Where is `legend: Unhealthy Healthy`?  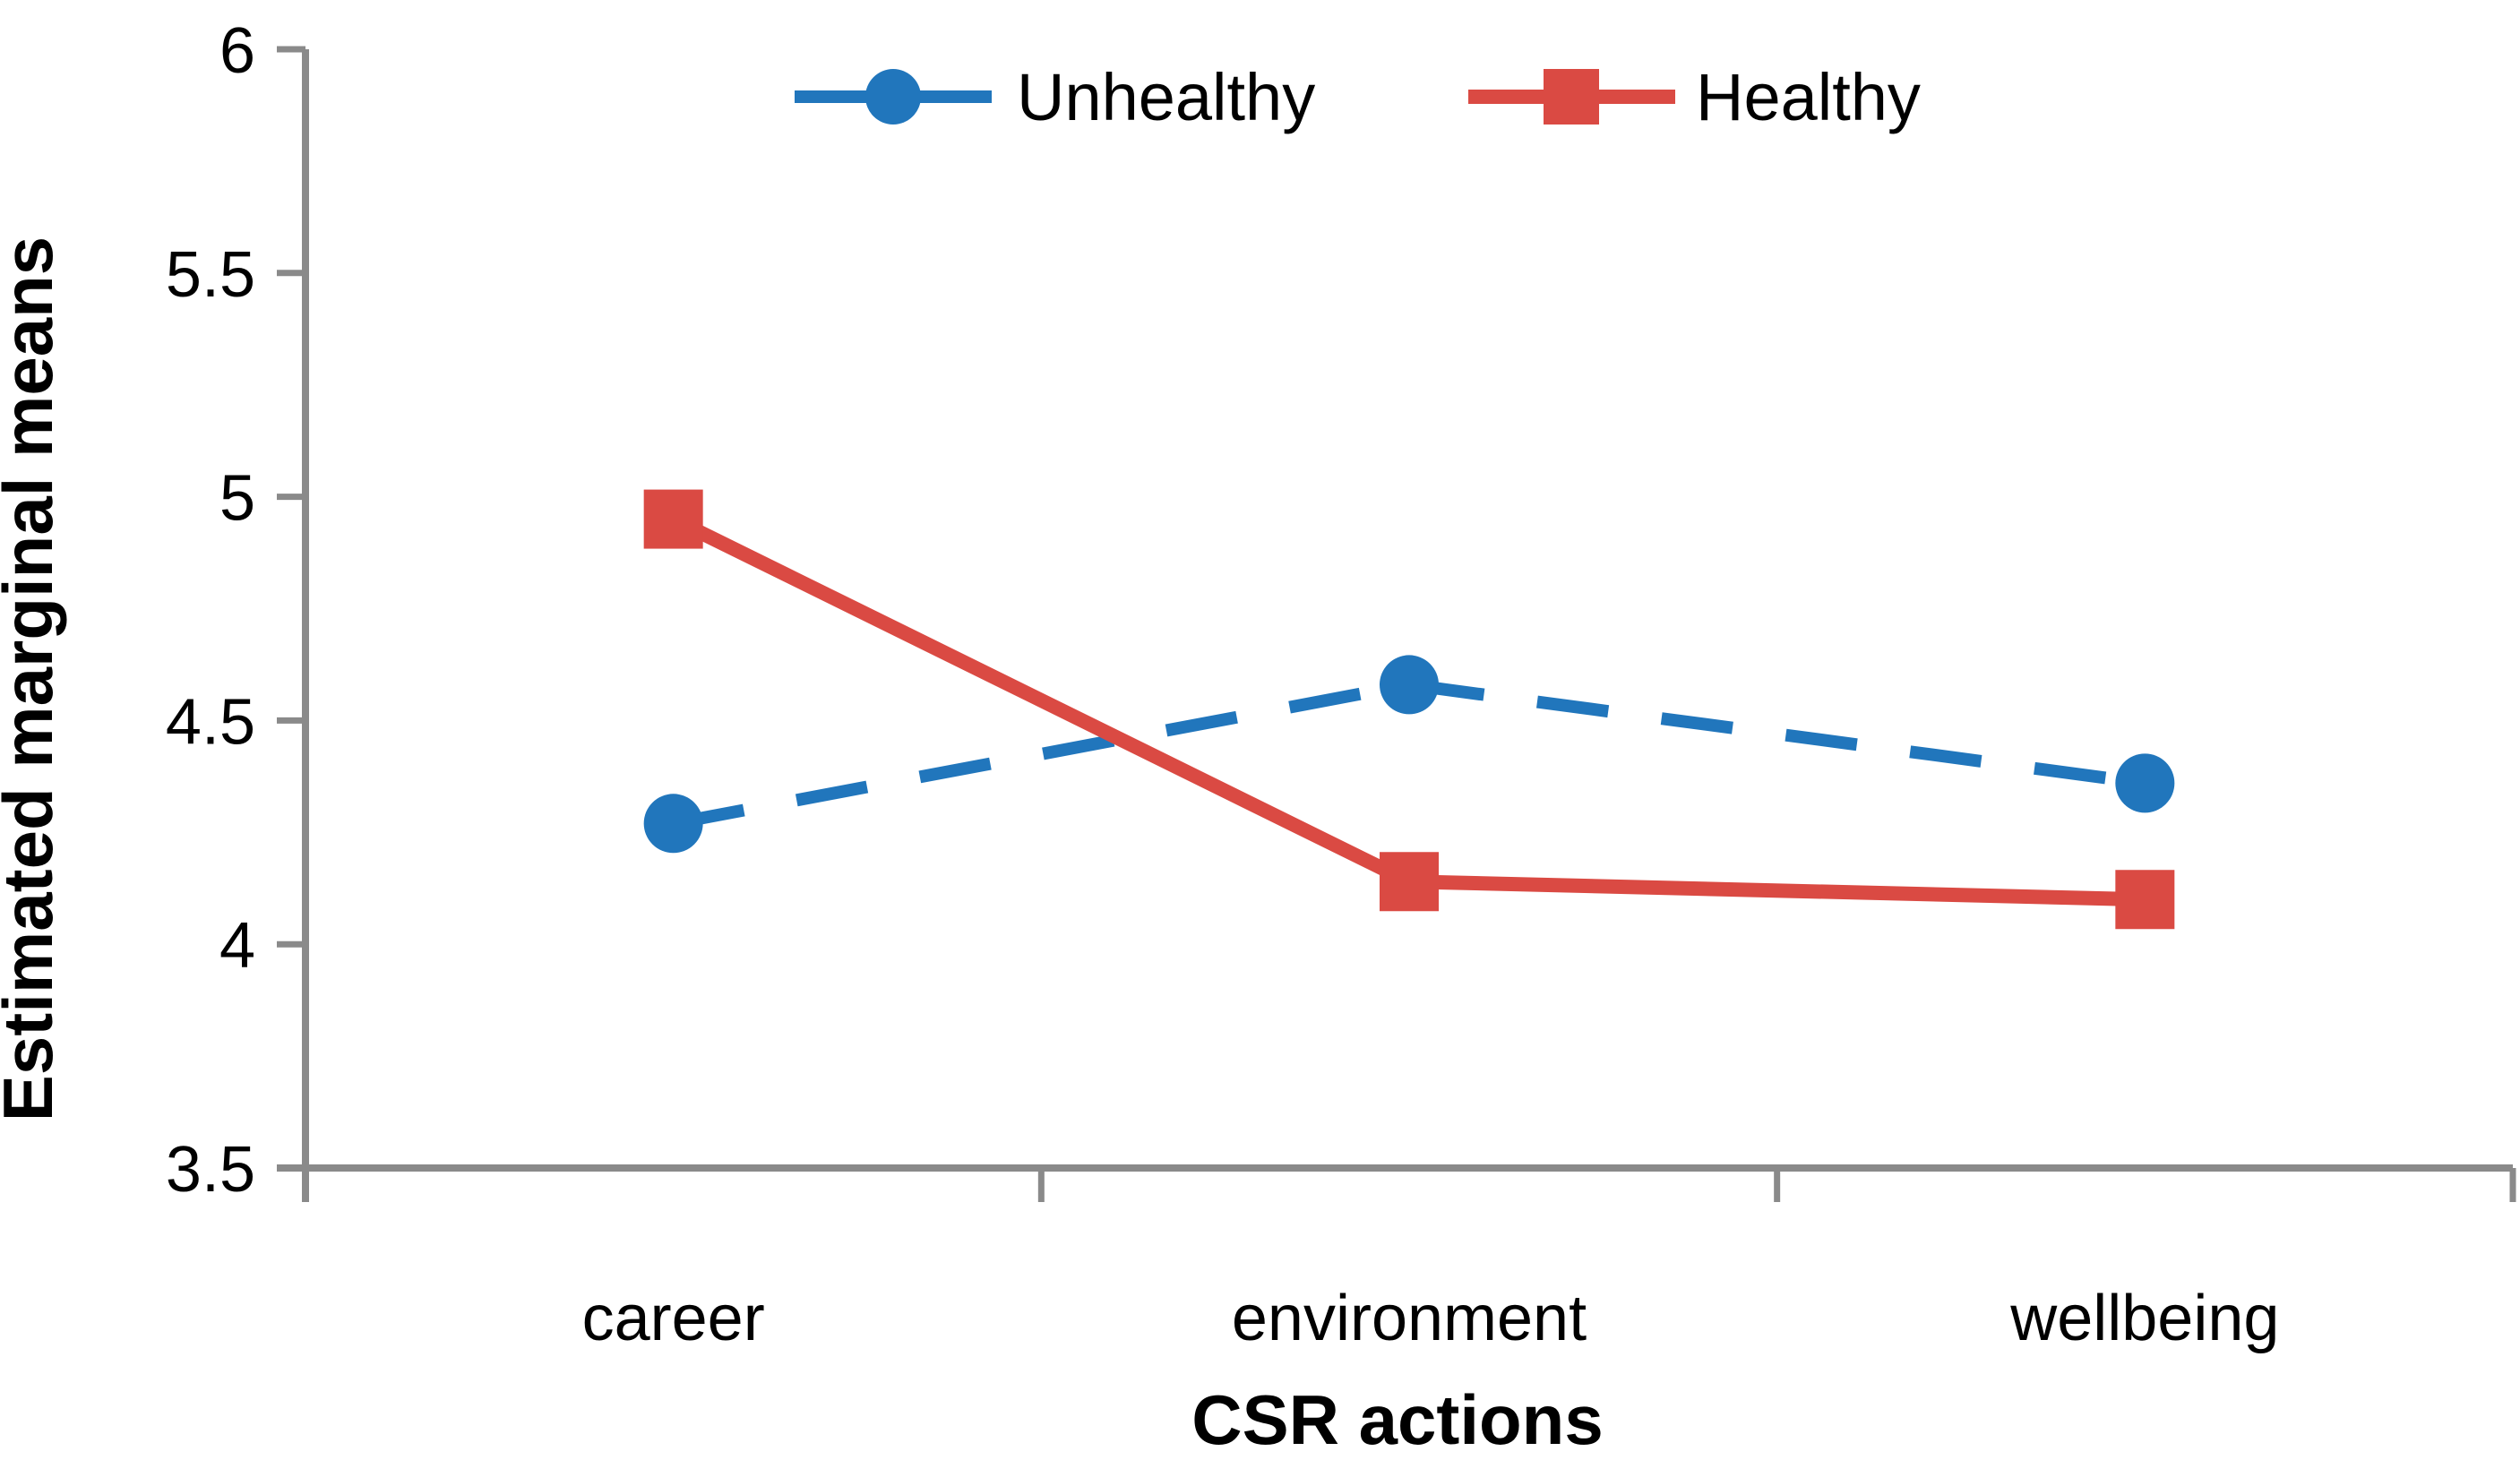 legend: Unhealthy Healthy is located at coordinates (1358, 97).